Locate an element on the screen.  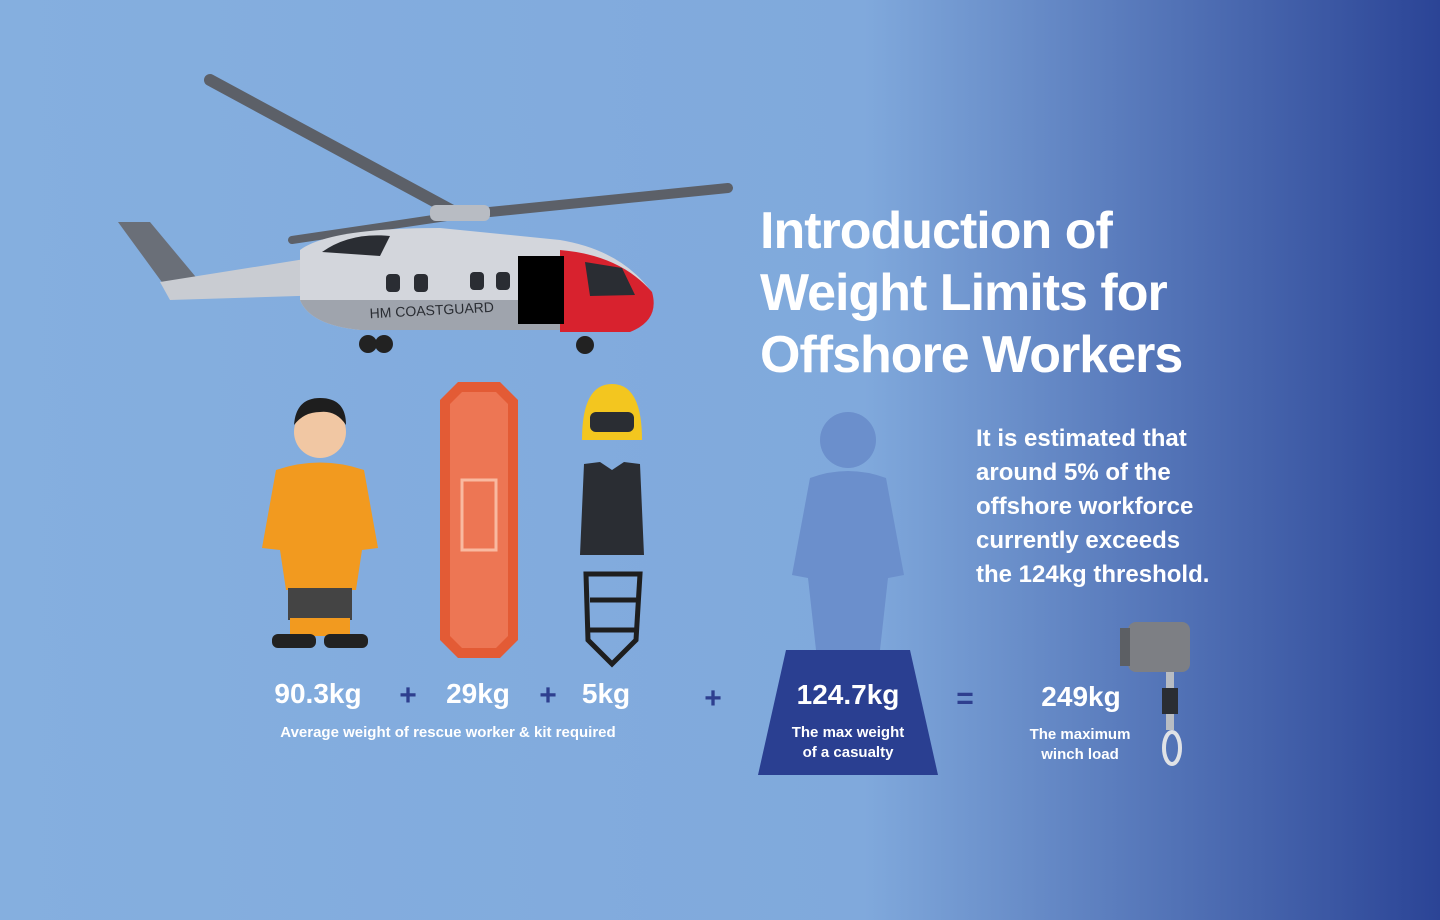
equals-sign: = is located at coordinates (965, 698).